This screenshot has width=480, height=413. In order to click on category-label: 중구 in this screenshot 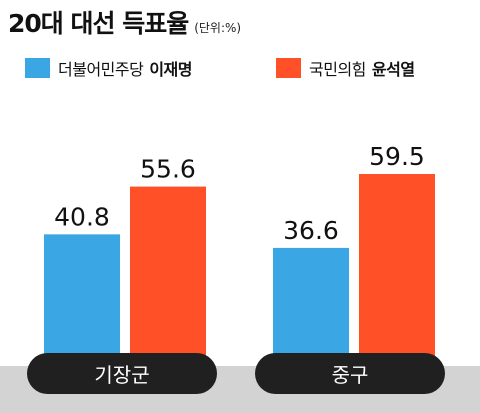, I will do `click(350, 375)`.